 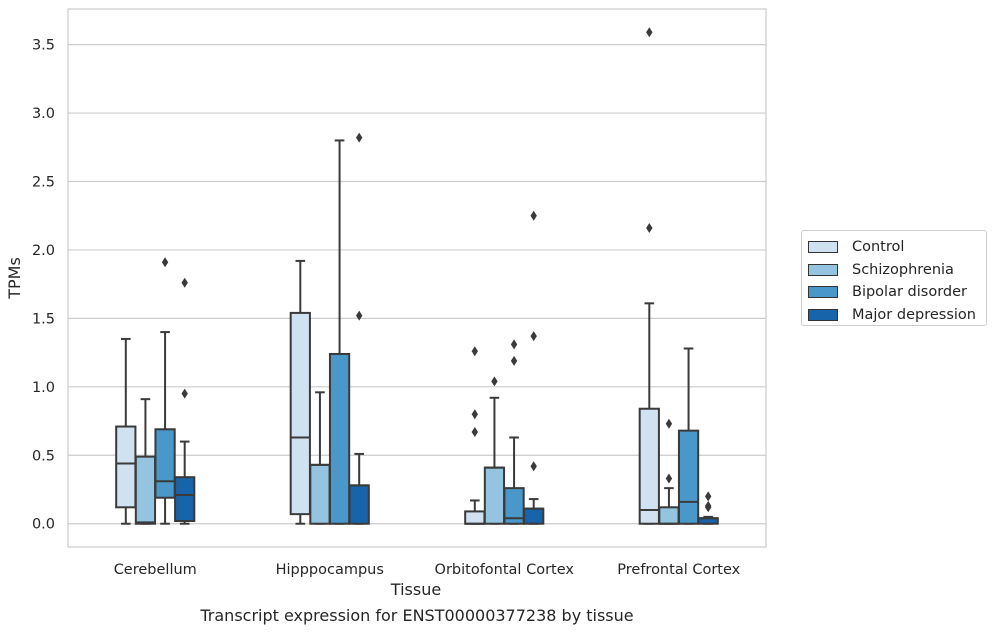 What do you see at coordinates (43, 46) in the screenshot?
I see `y-tick-label: 3.5` at bounding box center [43, 46].